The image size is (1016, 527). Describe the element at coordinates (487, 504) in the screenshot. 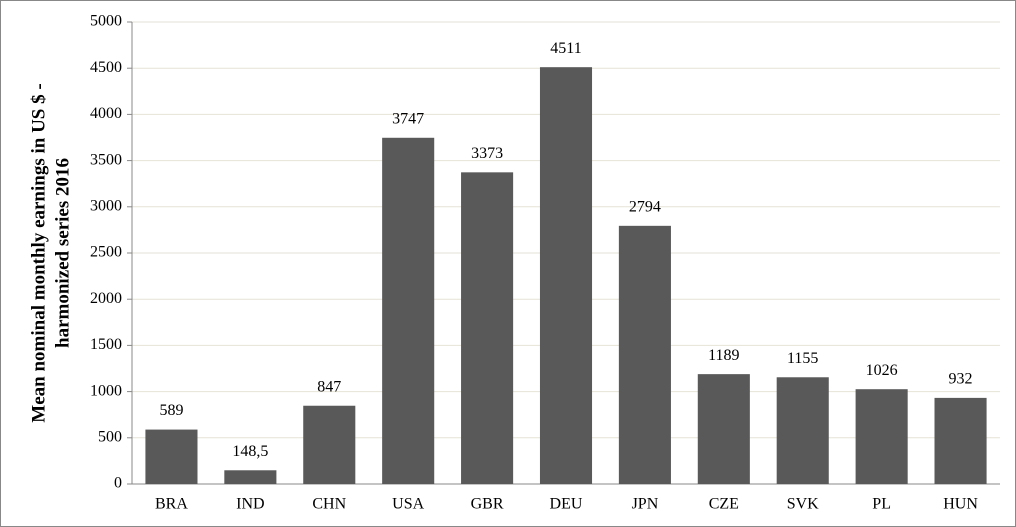

I see `x-tick-label: GBR` at that location.